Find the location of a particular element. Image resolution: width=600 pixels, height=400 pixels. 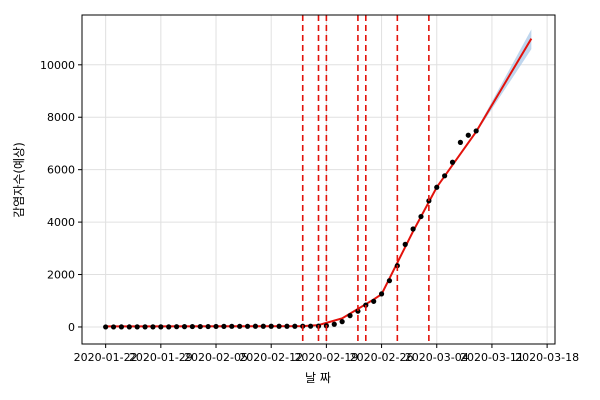

x-axis-title: 날 짜 is located at coordinates (318, 378).